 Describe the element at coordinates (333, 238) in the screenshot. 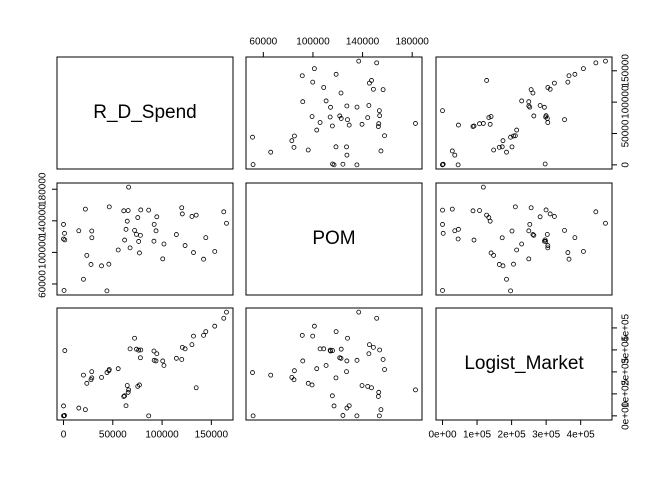

I see `variable-name: POM` at that location.